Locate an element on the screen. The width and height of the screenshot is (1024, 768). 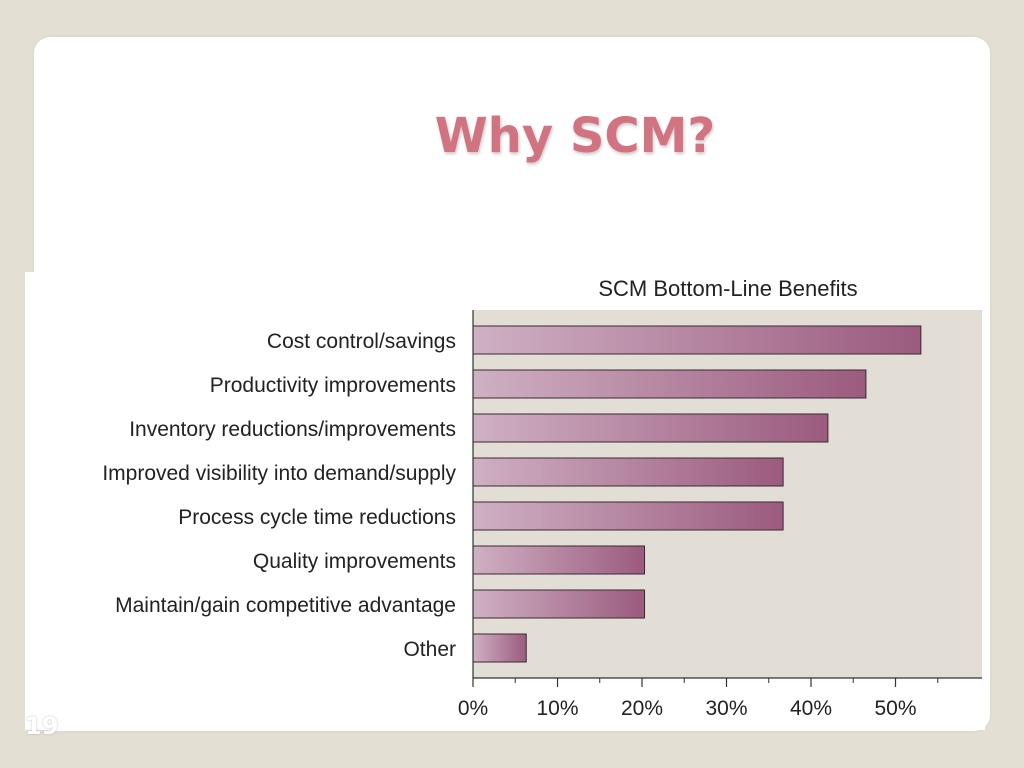
chart-title: SCM Bottom-Line Benefits is located at coordinates (727, 288).